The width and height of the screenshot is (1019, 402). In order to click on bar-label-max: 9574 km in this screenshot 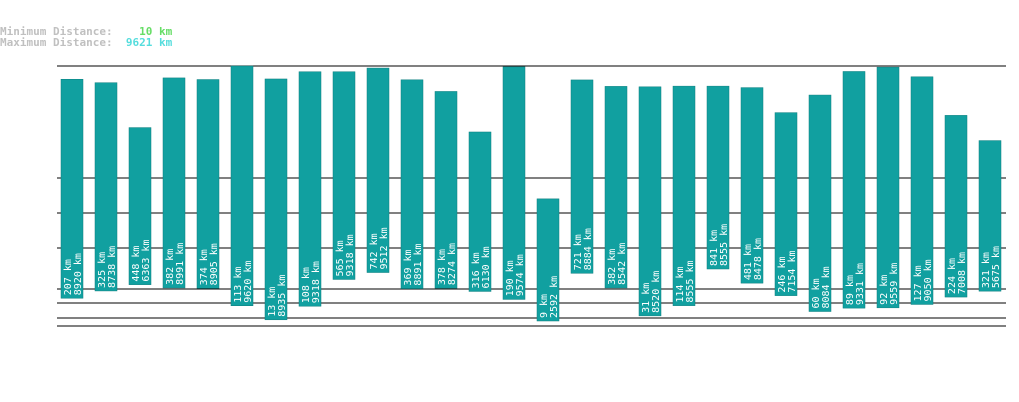, I will do `click(520, 275)`.